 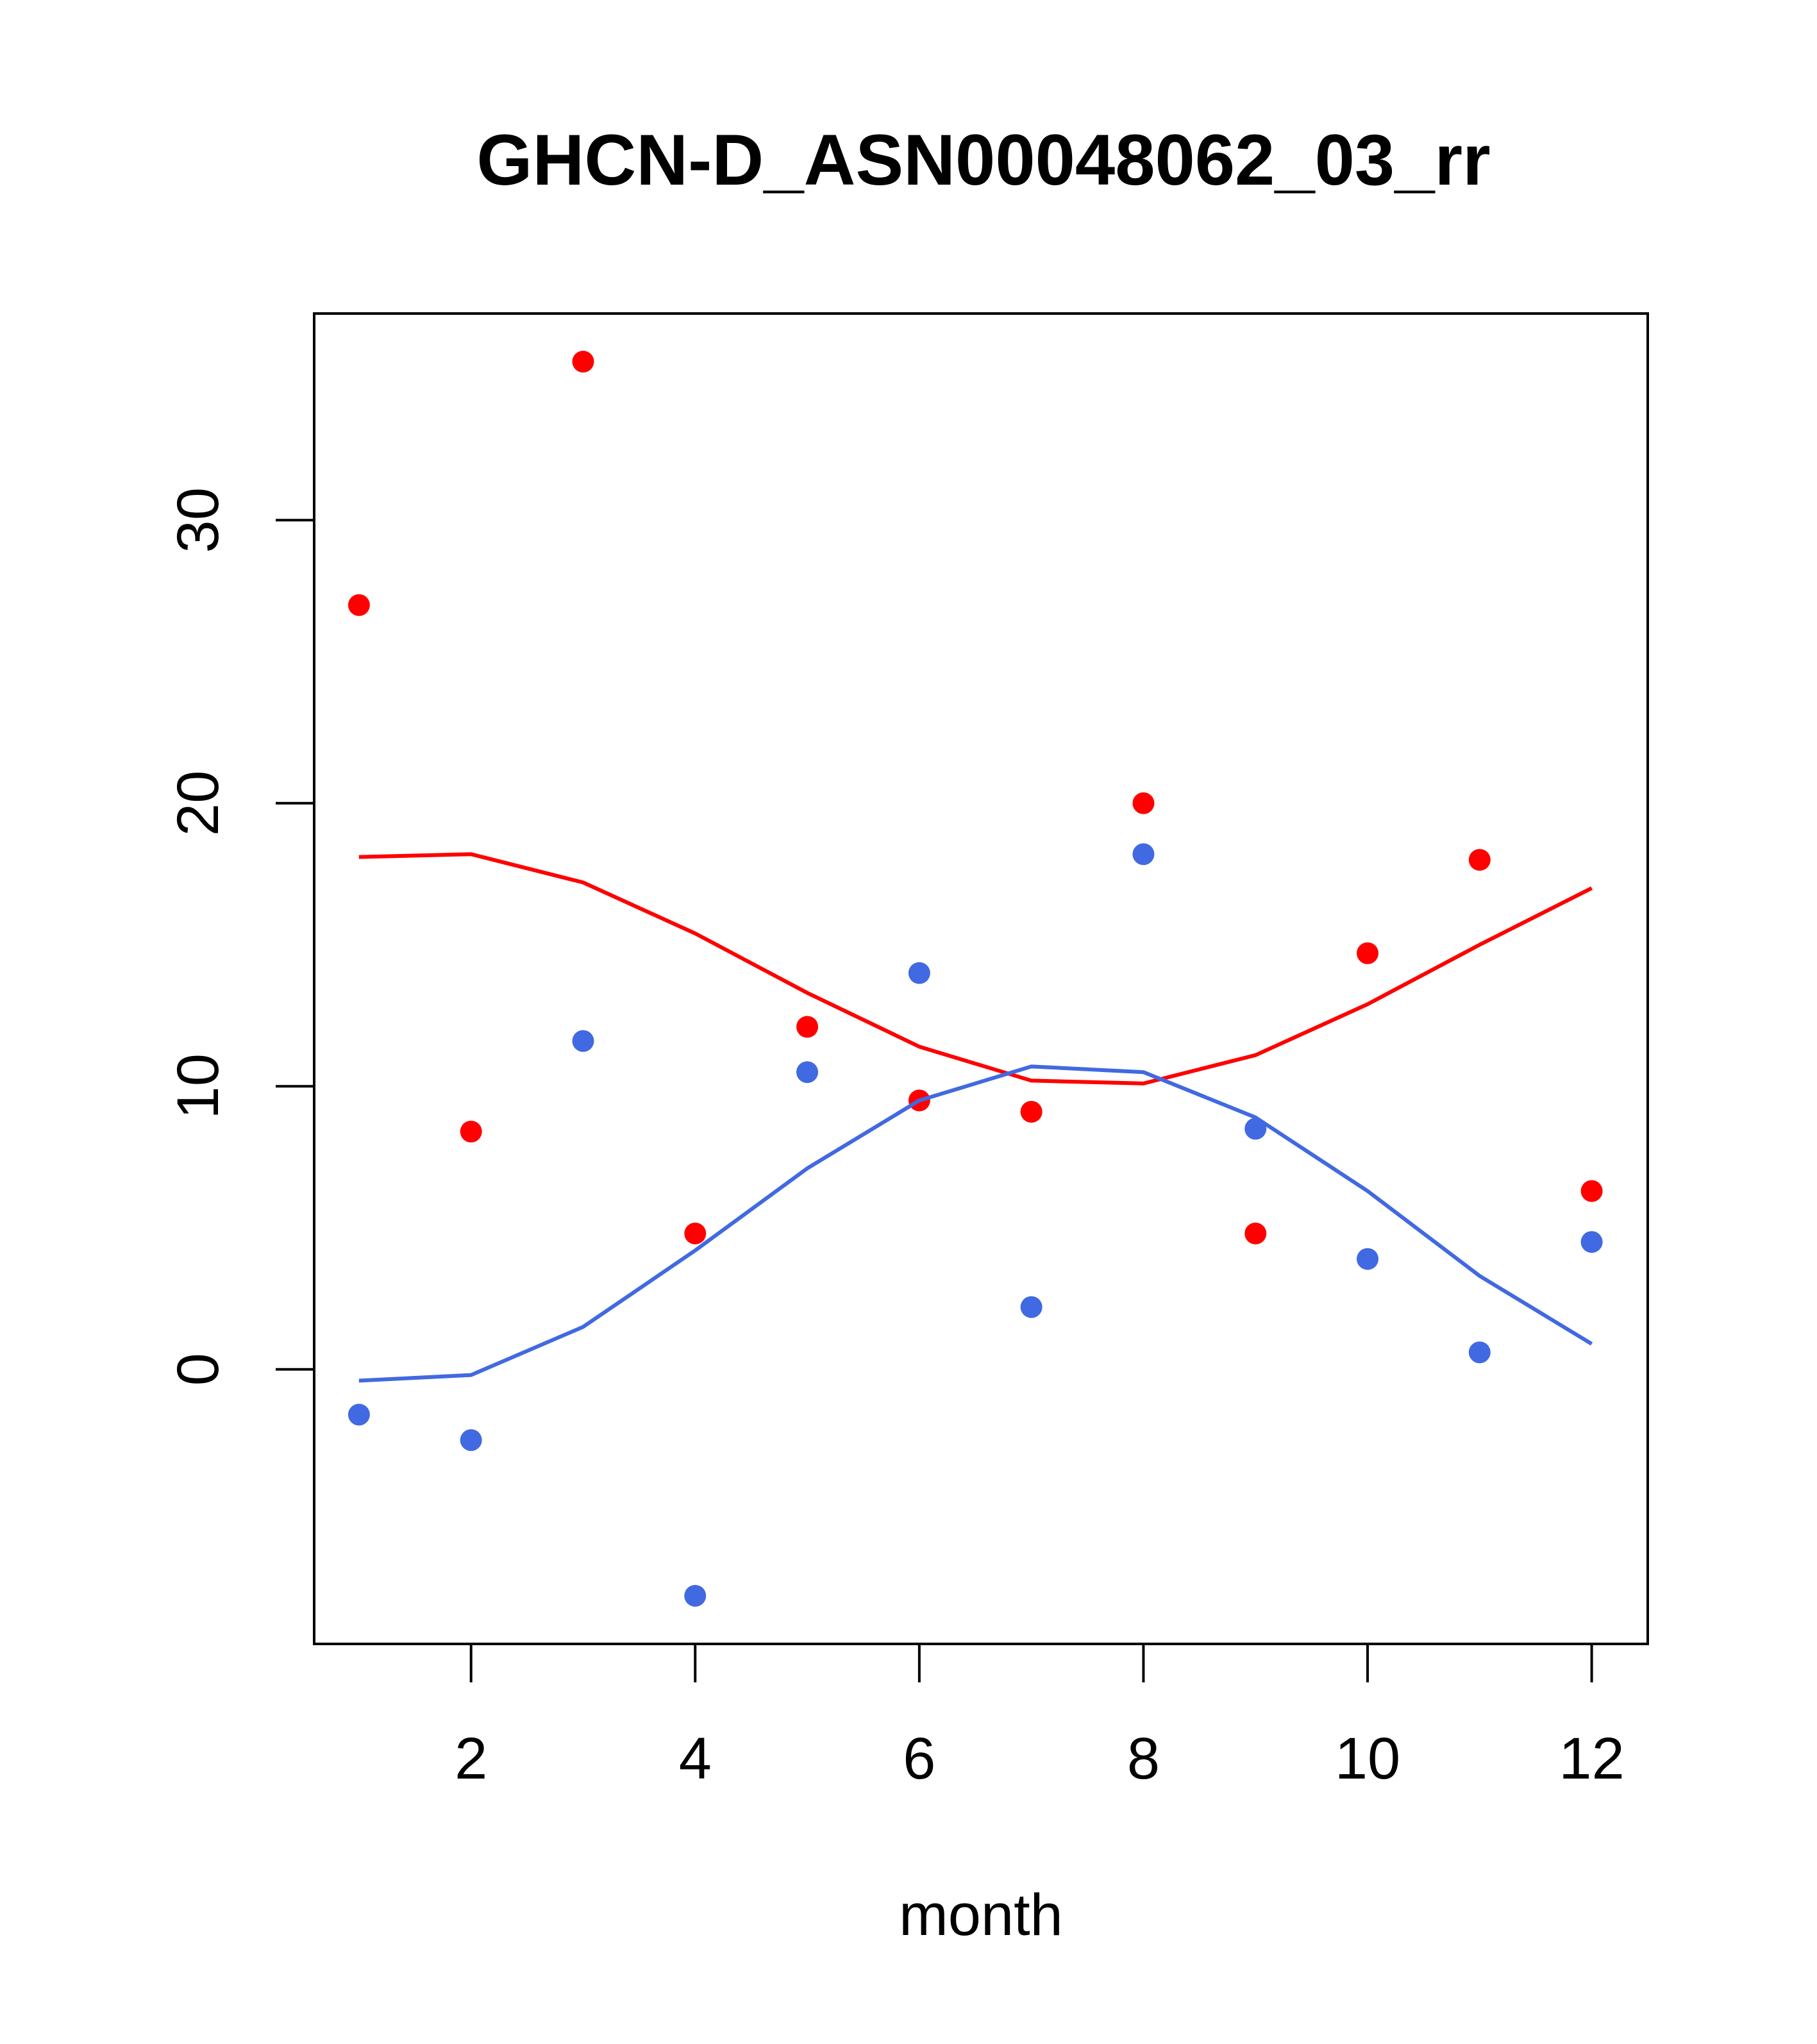 What do you see at coordinates (240, 937) in the screenshot?
I see `y-axis: 0 10 20 30` at bounding box center [240, 937].